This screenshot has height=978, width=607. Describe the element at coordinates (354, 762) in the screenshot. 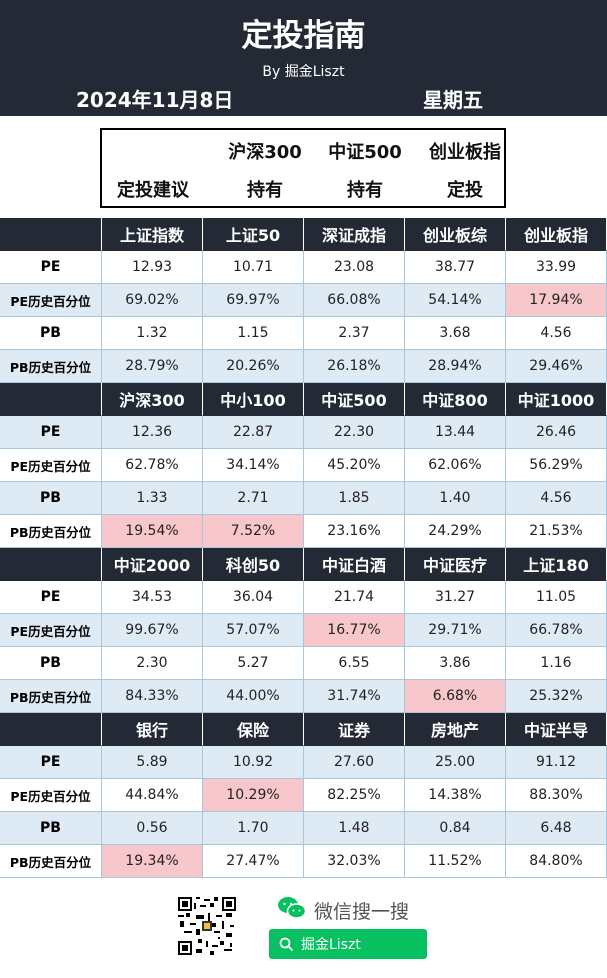

I see `value-cell: 27.60` at that location.